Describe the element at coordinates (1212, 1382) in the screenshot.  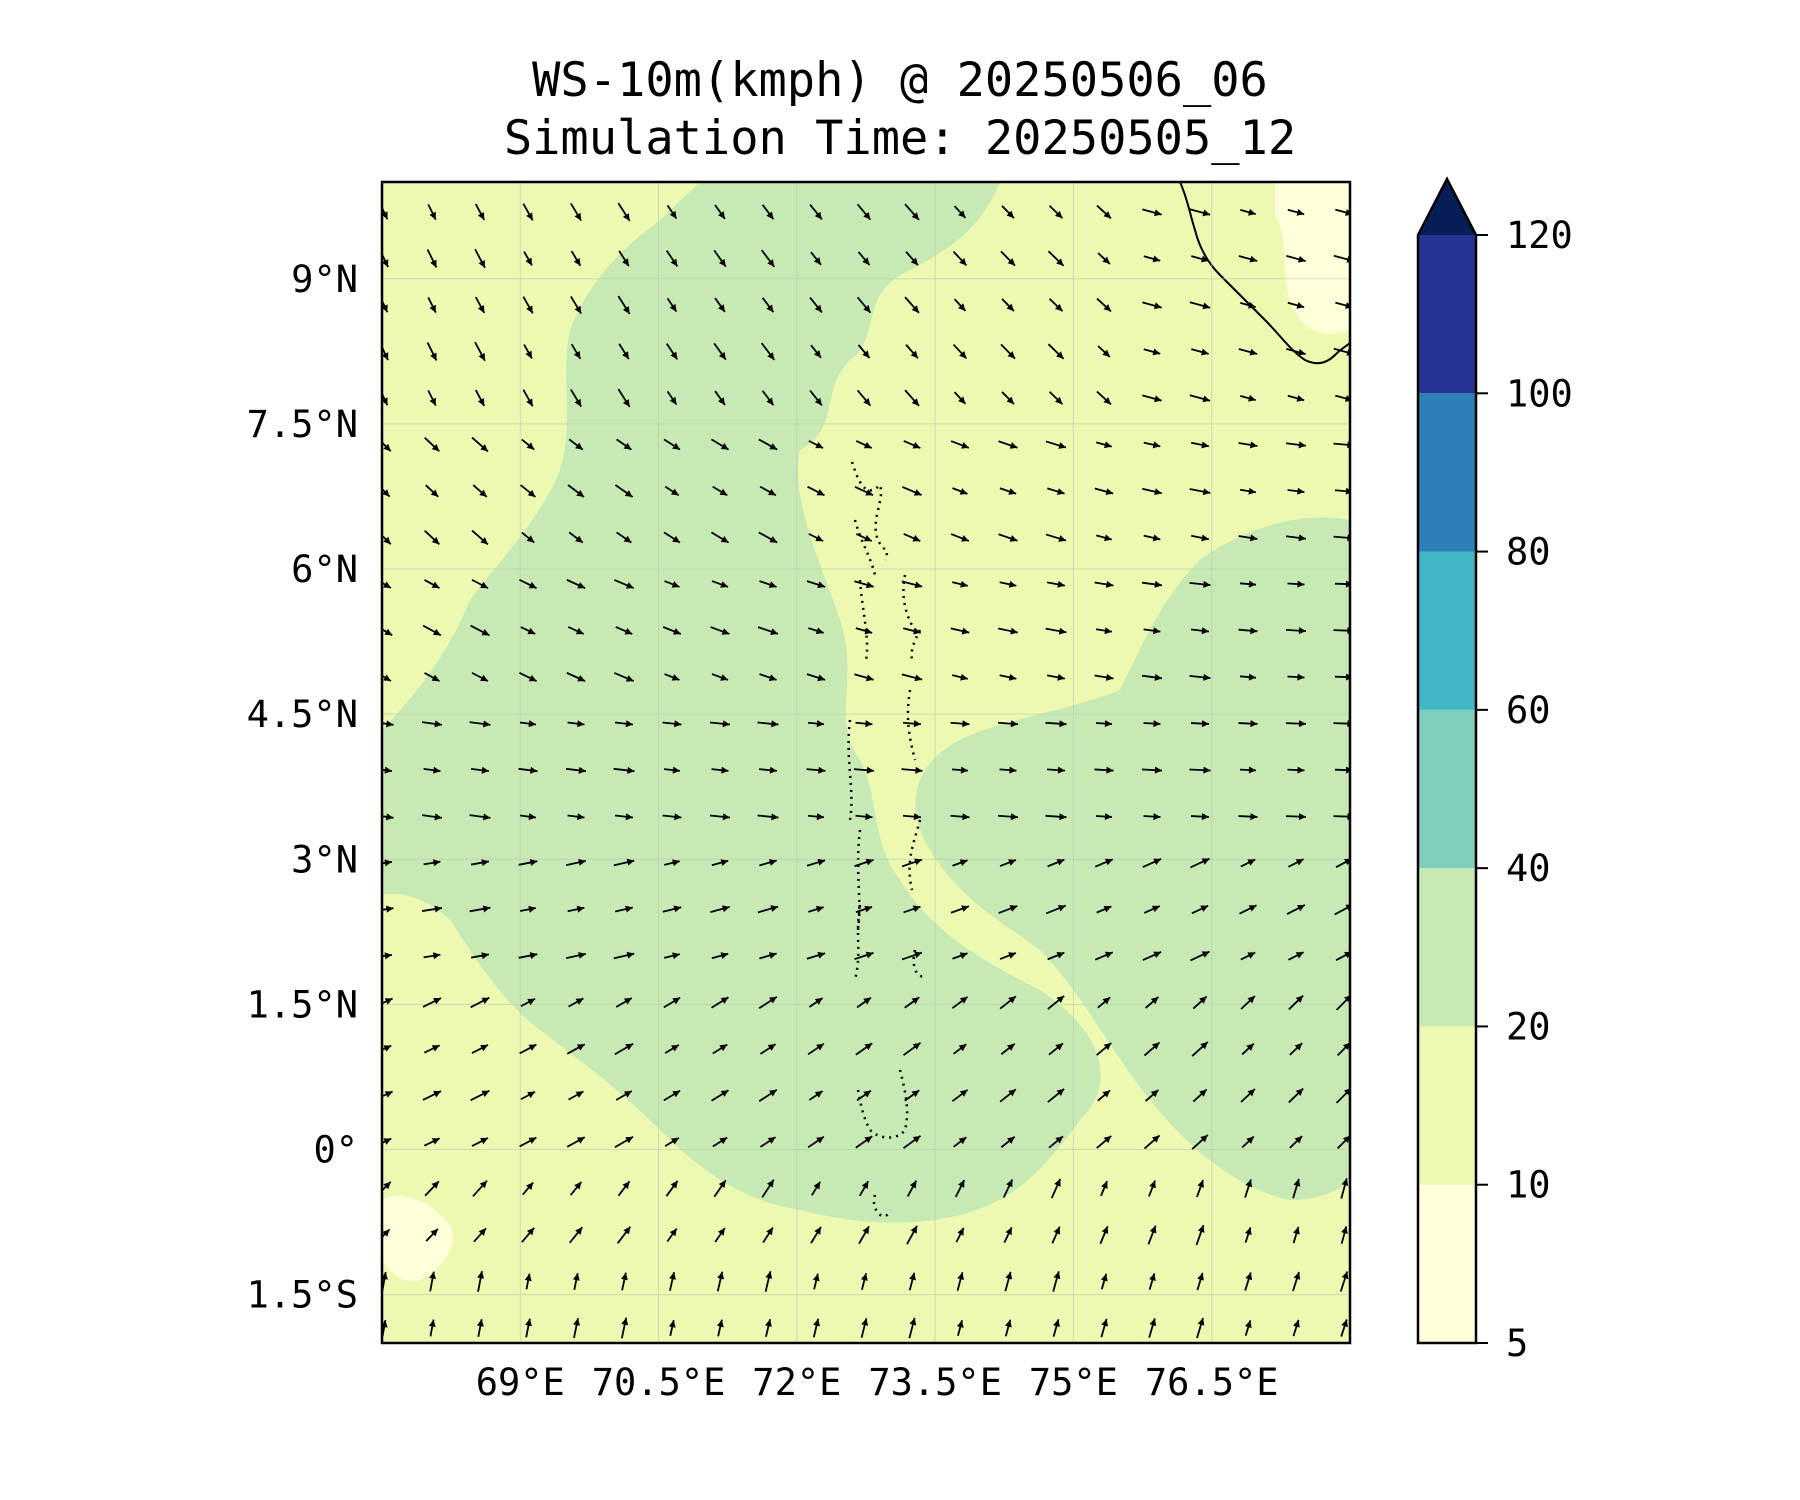
I see `longitude-tick-label: 76.5°E` at that location.